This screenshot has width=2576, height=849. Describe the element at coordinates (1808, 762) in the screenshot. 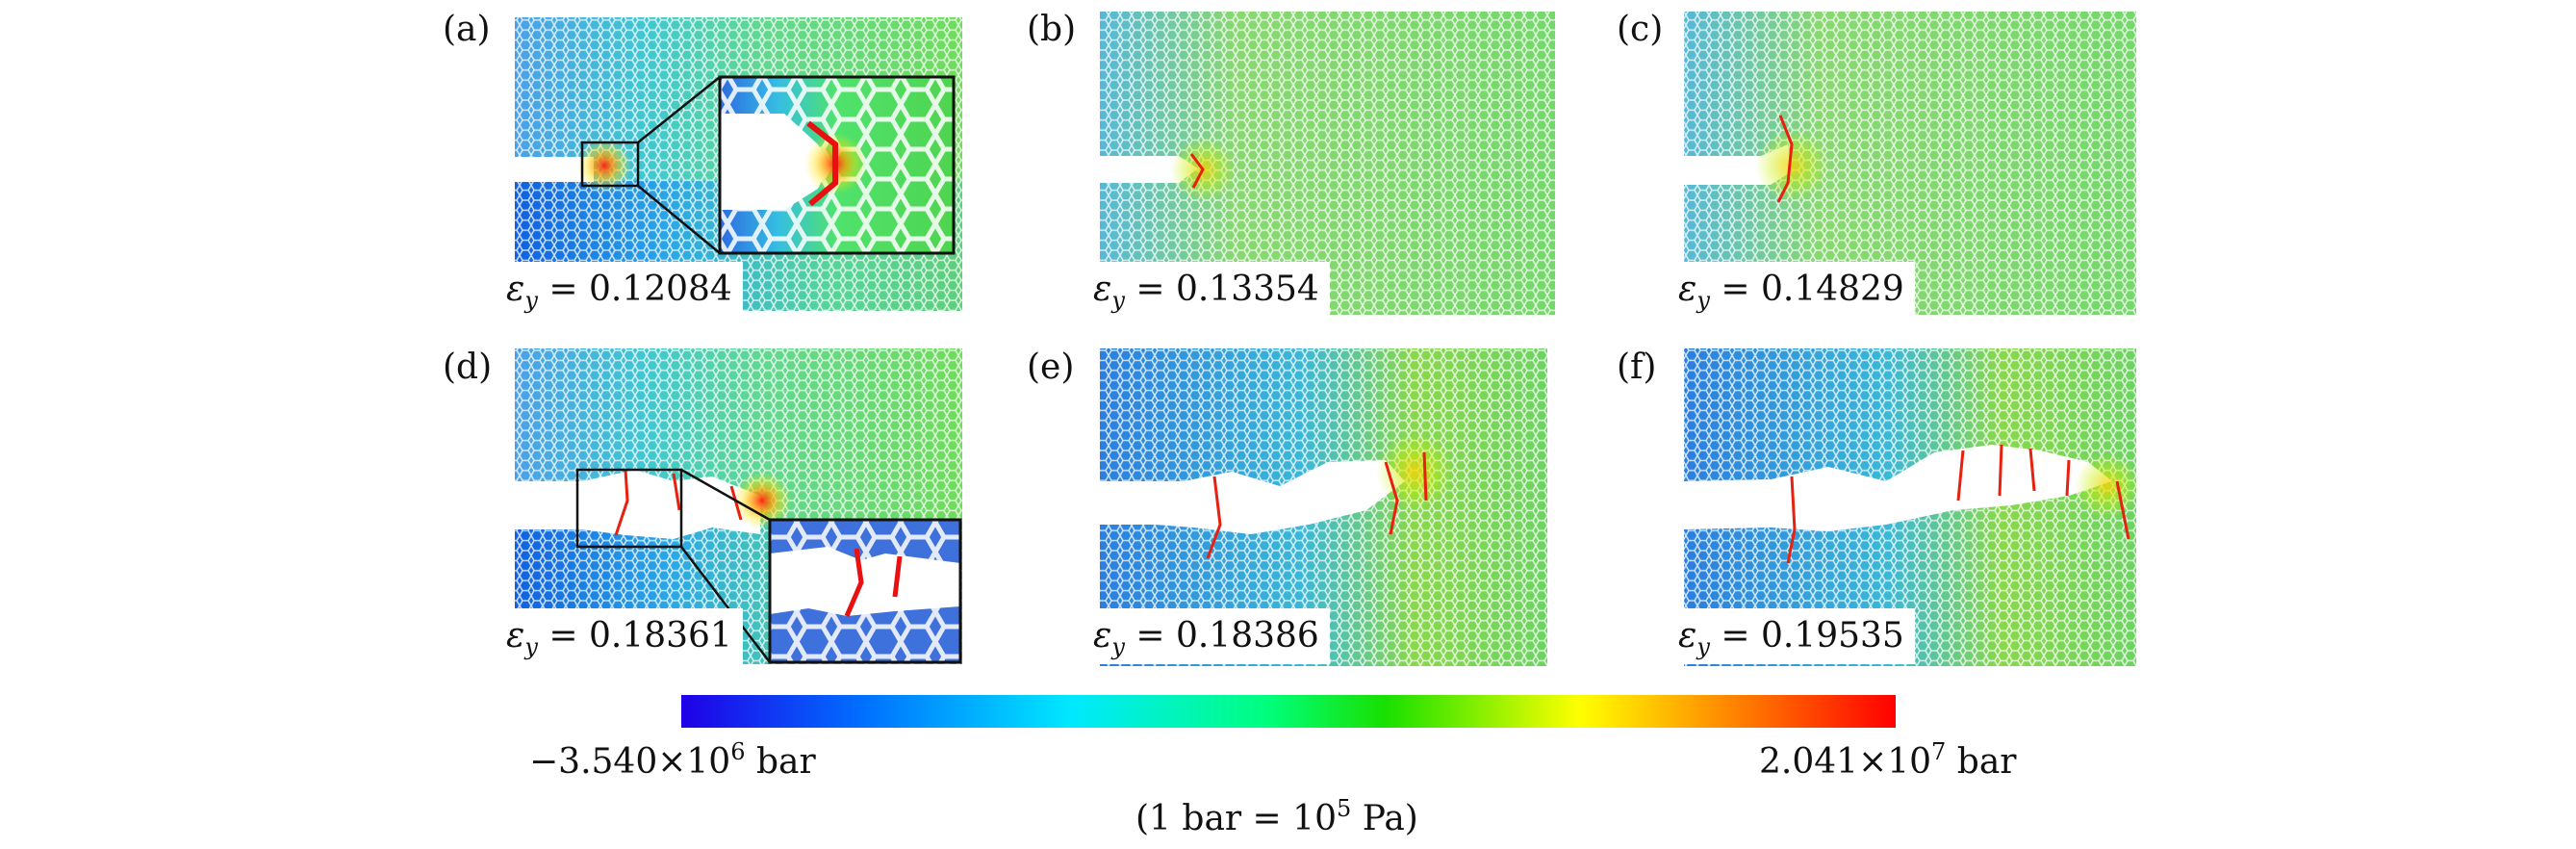

I see `colorbar-max-mantissa: 2.041` at that location.